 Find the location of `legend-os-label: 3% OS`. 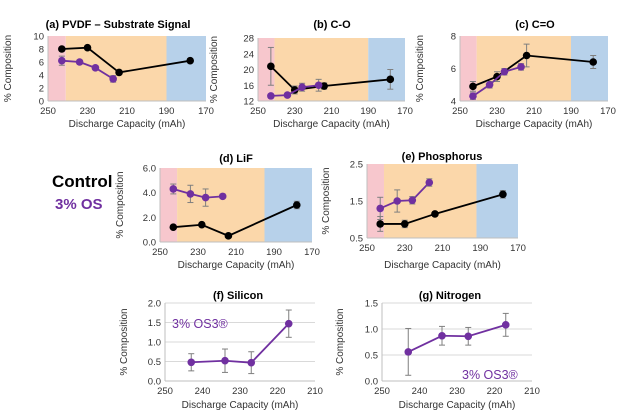

legend-os-label: 3% OS is located at coordinates (79, 204).